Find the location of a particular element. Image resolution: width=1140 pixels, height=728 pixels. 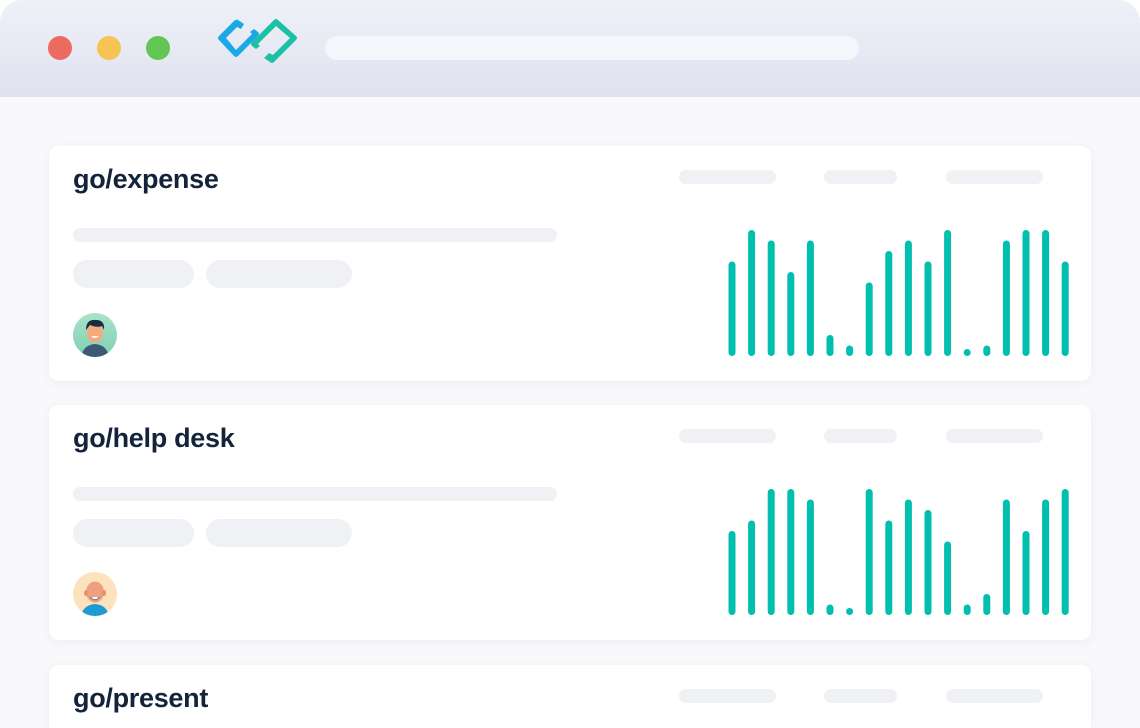

golink-title: go/expense is located at coordinates (146, 179).